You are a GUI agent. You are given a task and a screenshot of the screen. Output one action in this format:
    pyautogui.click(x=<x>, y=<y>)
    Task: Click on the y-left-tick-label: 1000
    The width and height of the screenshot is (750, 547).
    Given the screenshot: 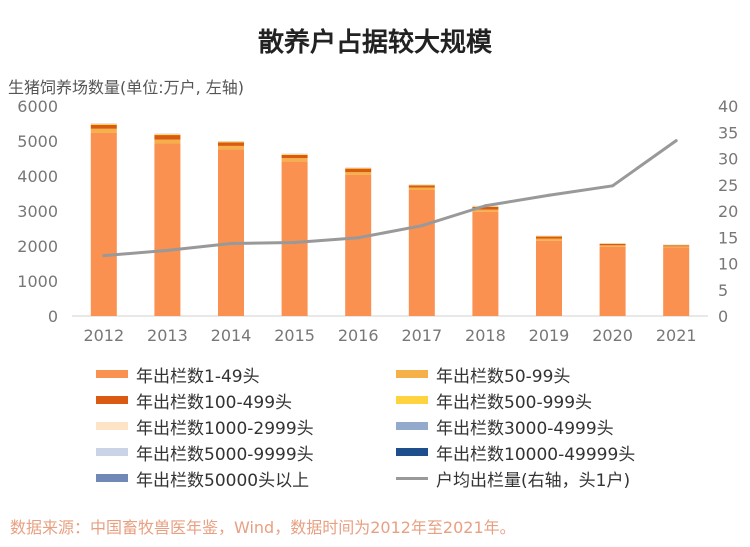 What is the action you would take?
    pyautogui.click(x=37, y=281)
    